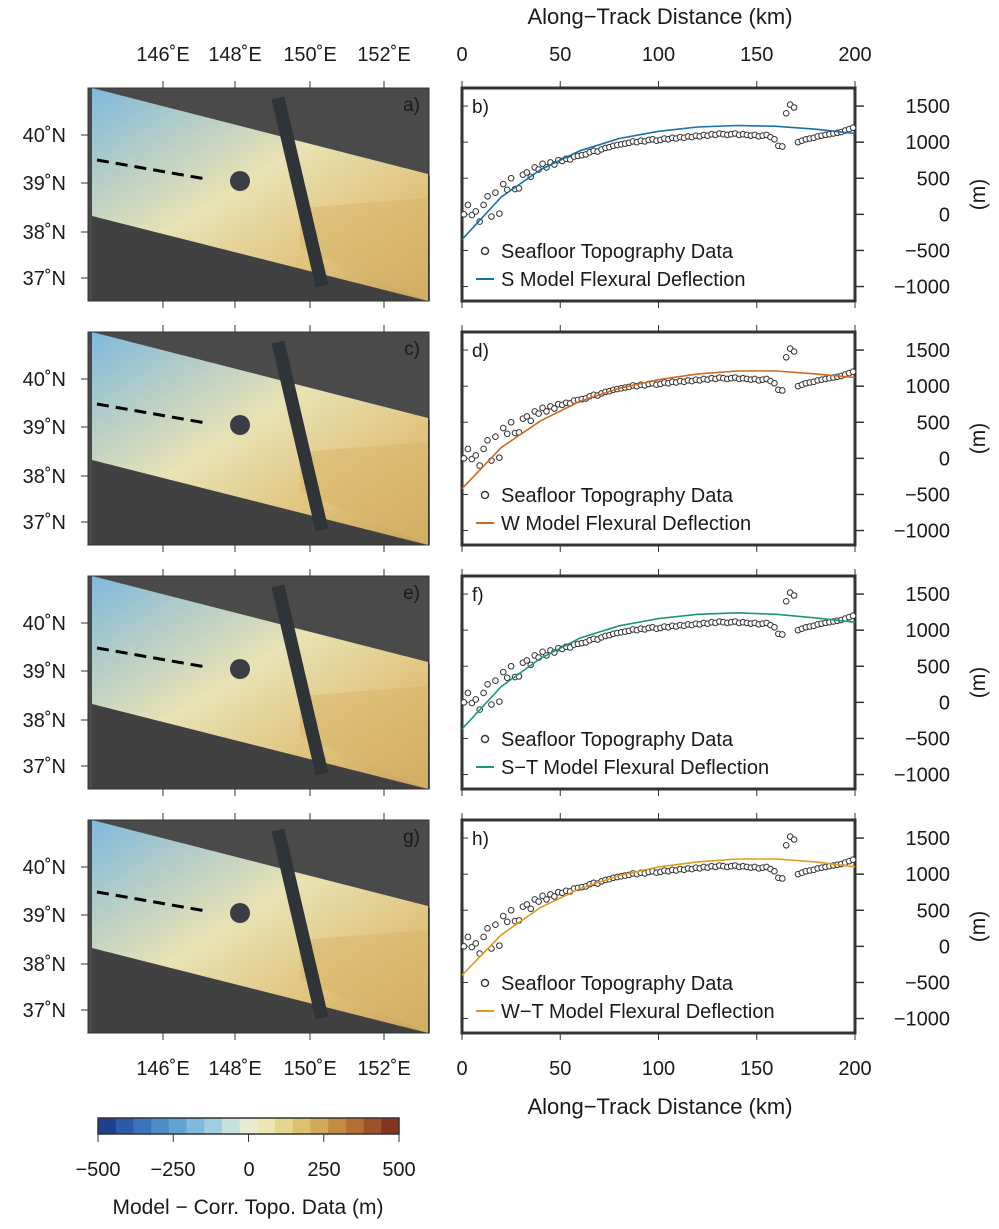 The width and height of the screenshot is (999, 1229). I want to click on bottom-x-ticks: 0 50 100 150 200, so click(663, 1069).